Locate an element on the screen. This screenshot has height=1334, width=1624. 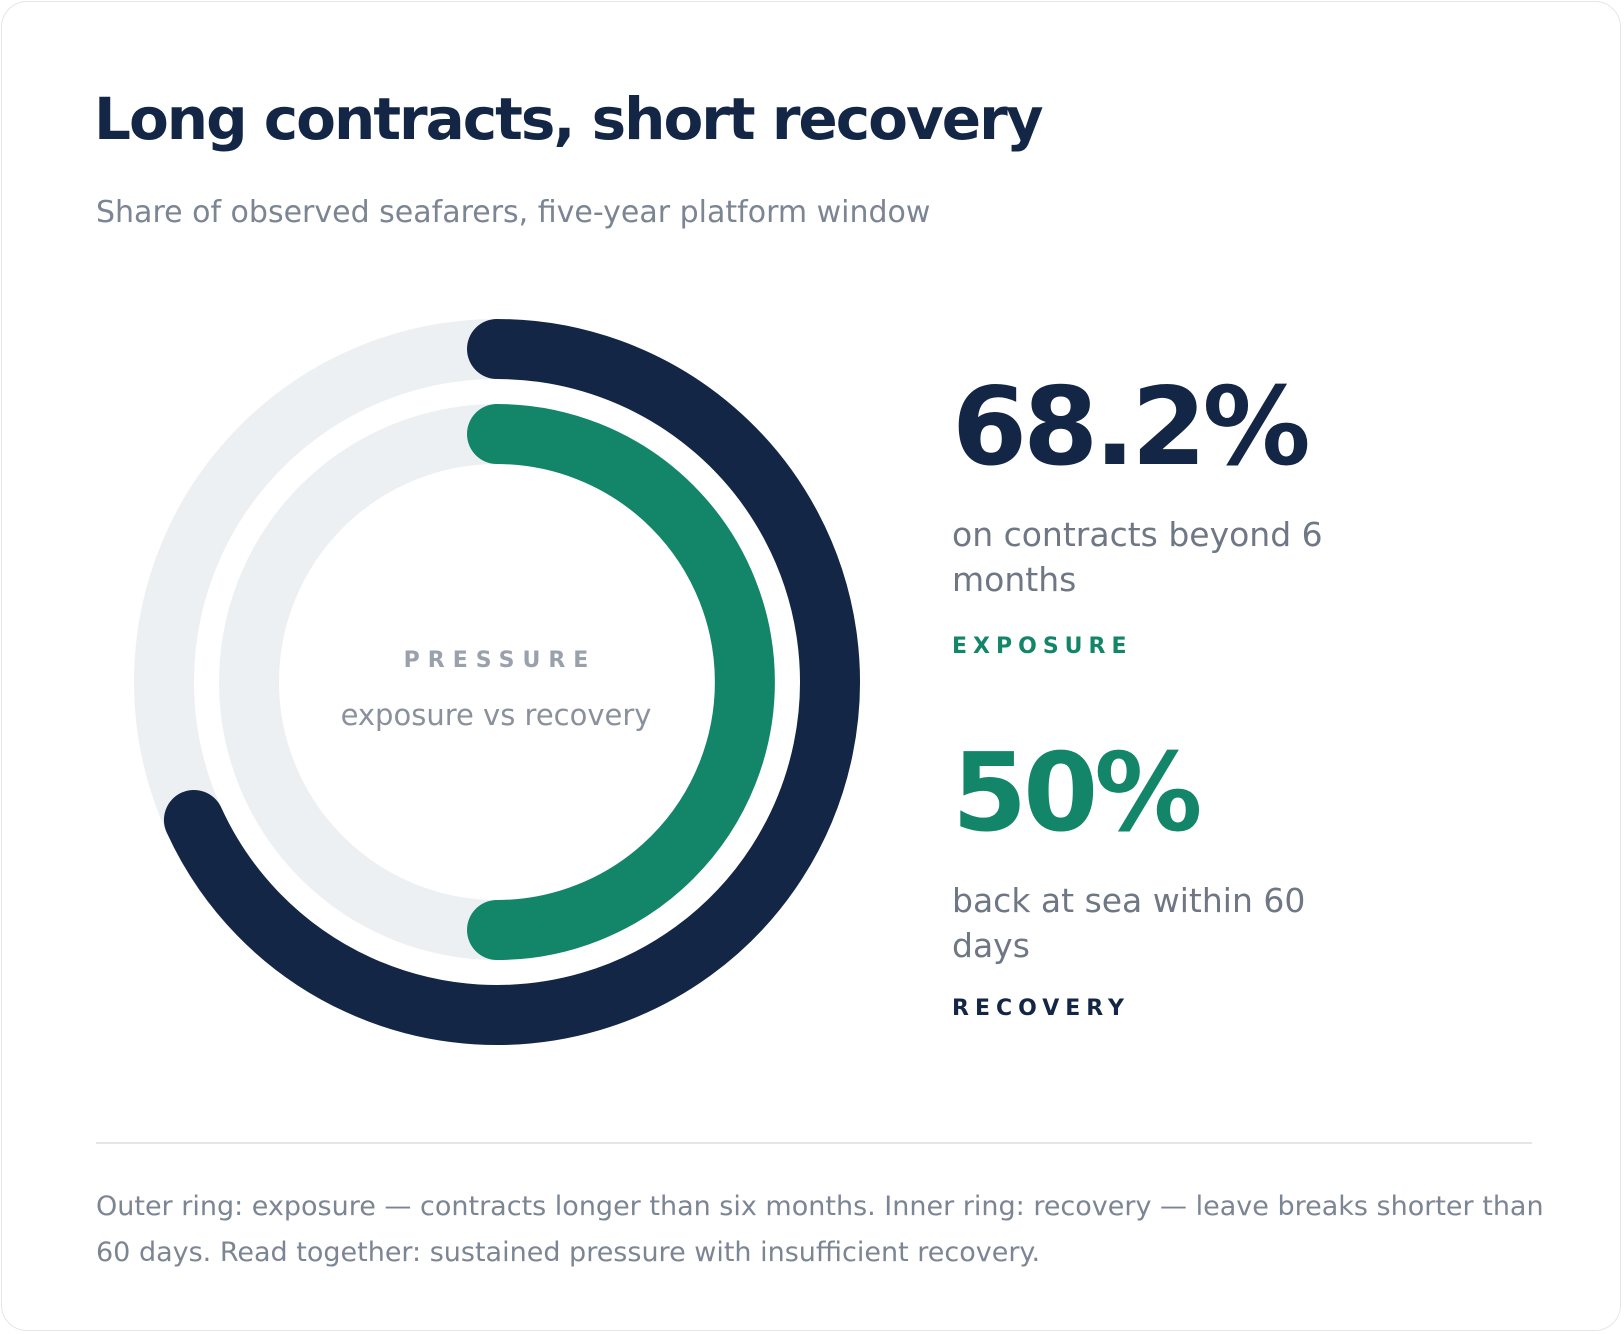
stat-recovery-description: back at sea within 60 days is located at coordinates (1129, 923).